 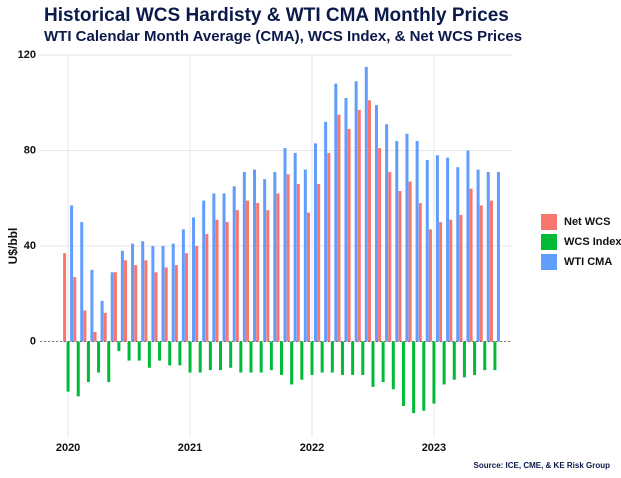 What do you see at coordinates (30, 246) in the screenshot?
I see `y-tick-label: 40` at bounding box center [30, 246].